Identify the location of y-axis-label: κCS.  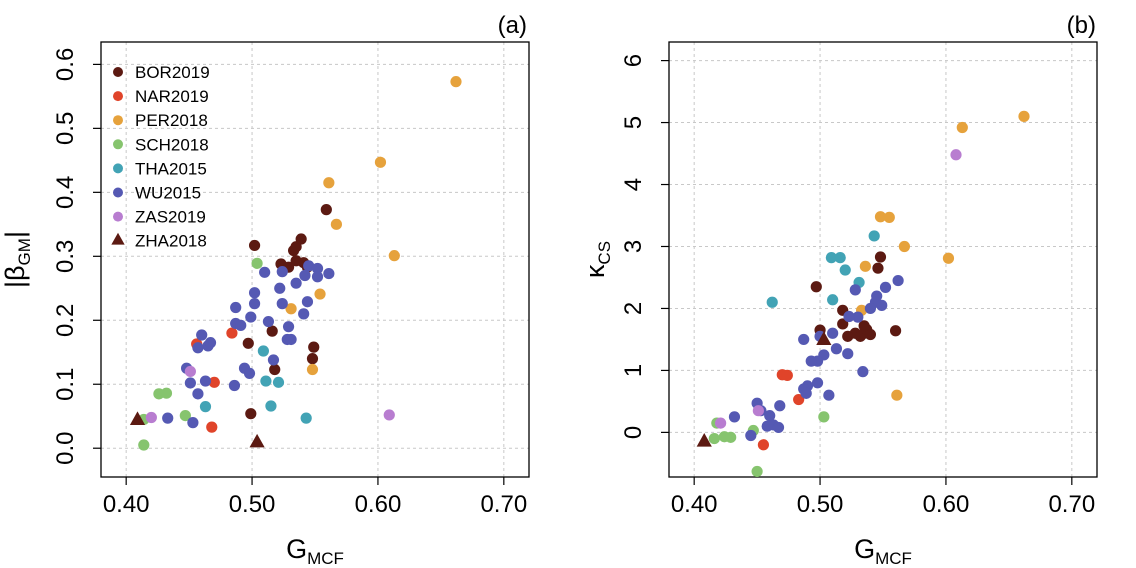
(597, 259).